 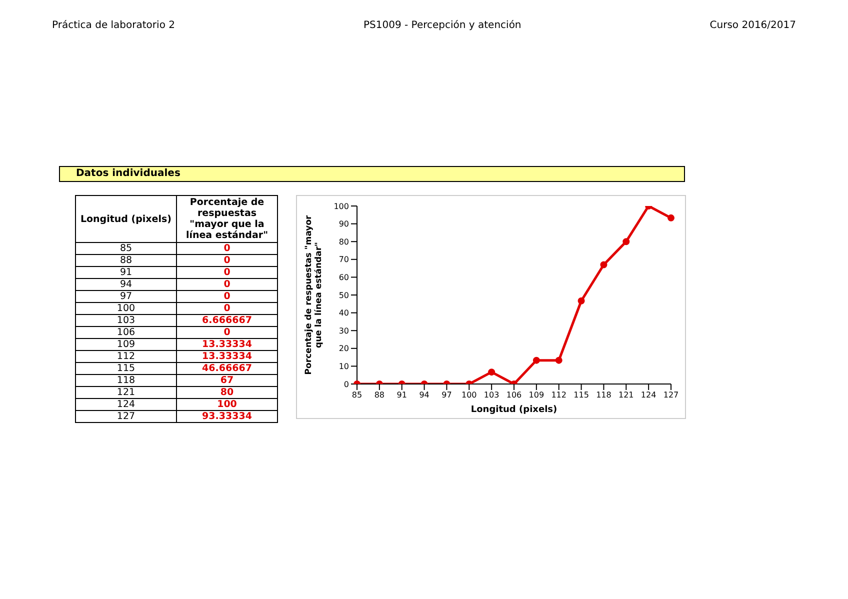 I want to click on y-tick-label: 0, so click(x=346, y=384).